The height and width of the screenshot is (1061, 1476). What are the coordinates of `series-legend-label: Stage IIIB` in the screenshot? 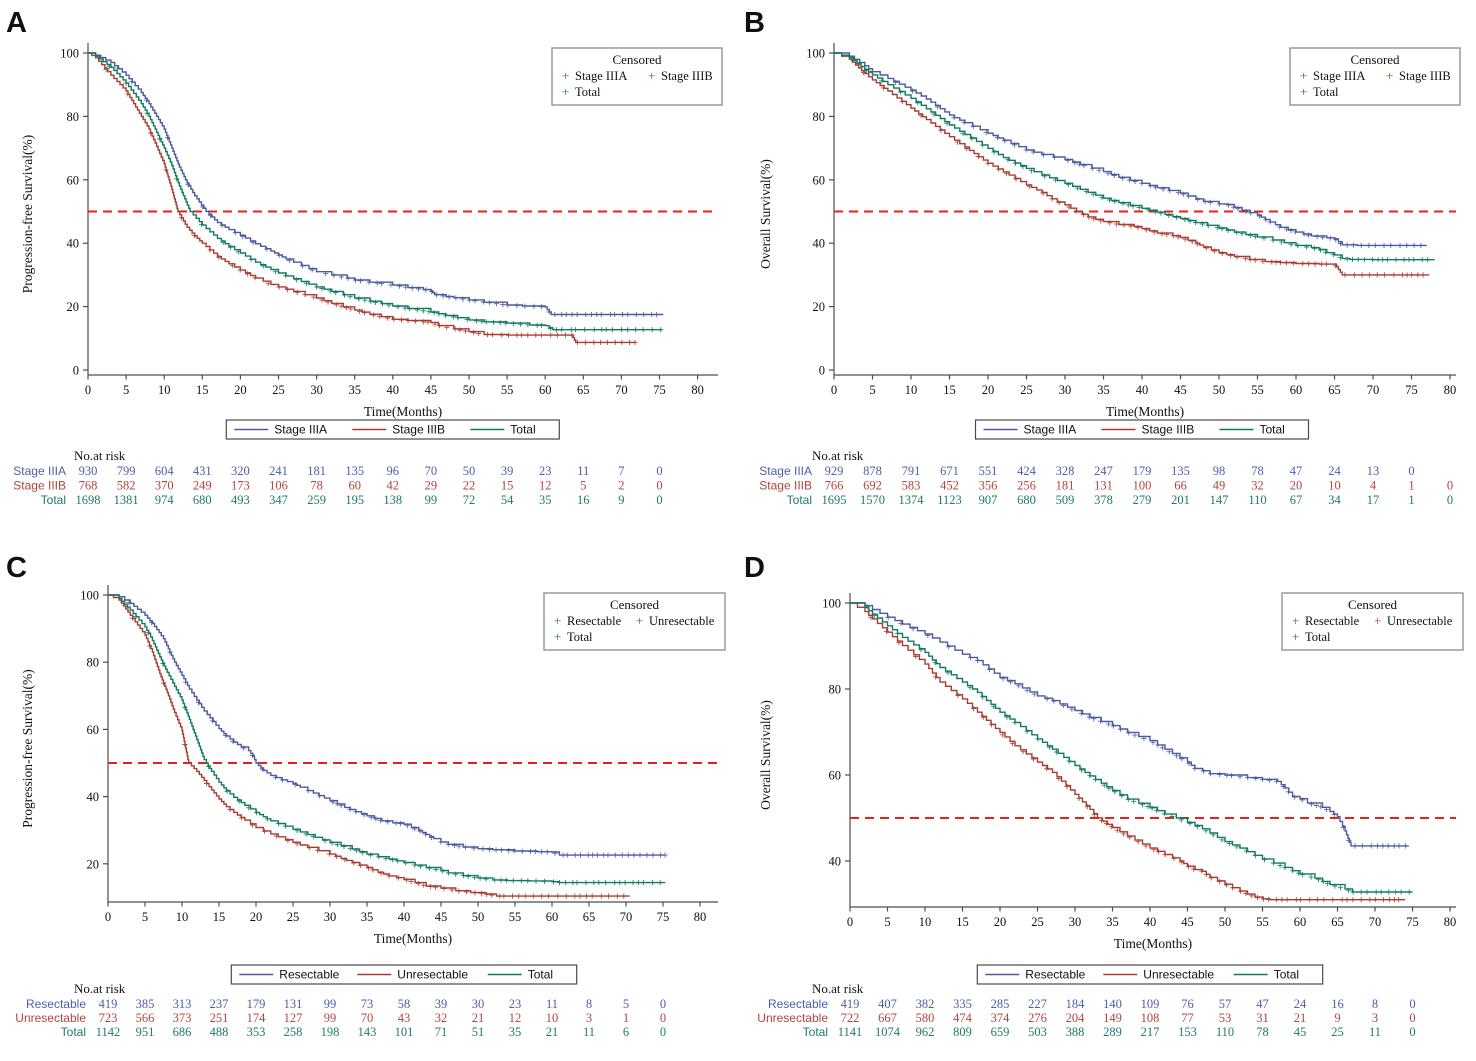 It's located at (418, 430).